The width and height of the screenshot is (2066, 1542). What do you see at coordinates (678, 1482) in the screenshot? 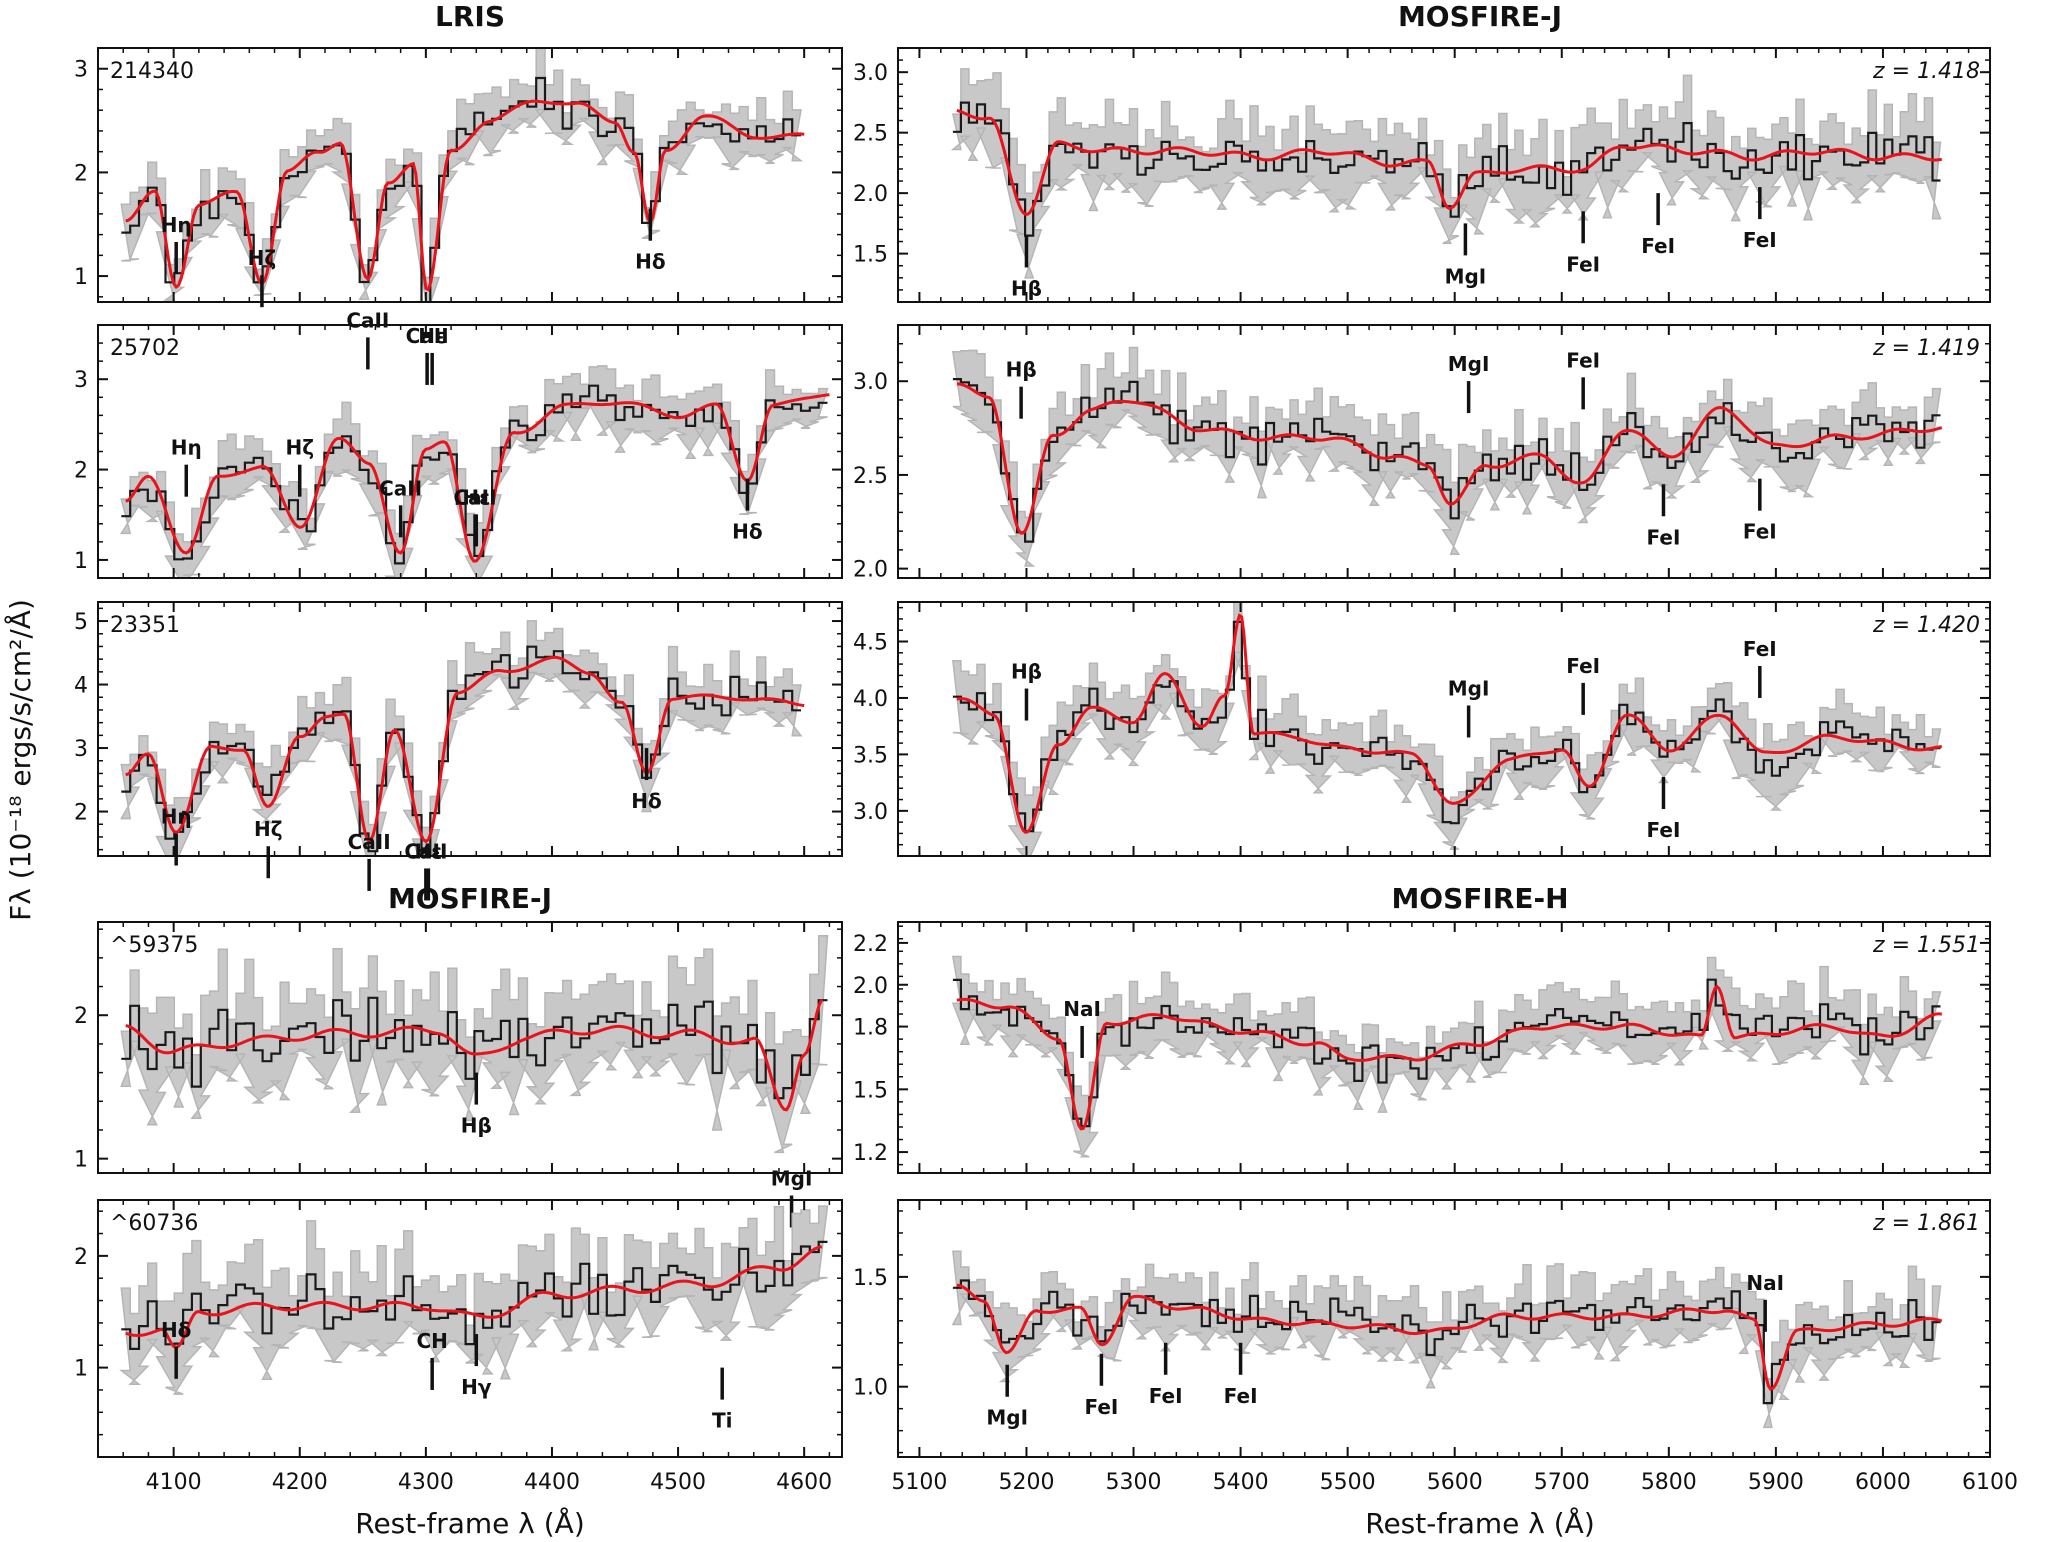
I see `x-tick-label: 4500` at bounding box center [678, 1482].